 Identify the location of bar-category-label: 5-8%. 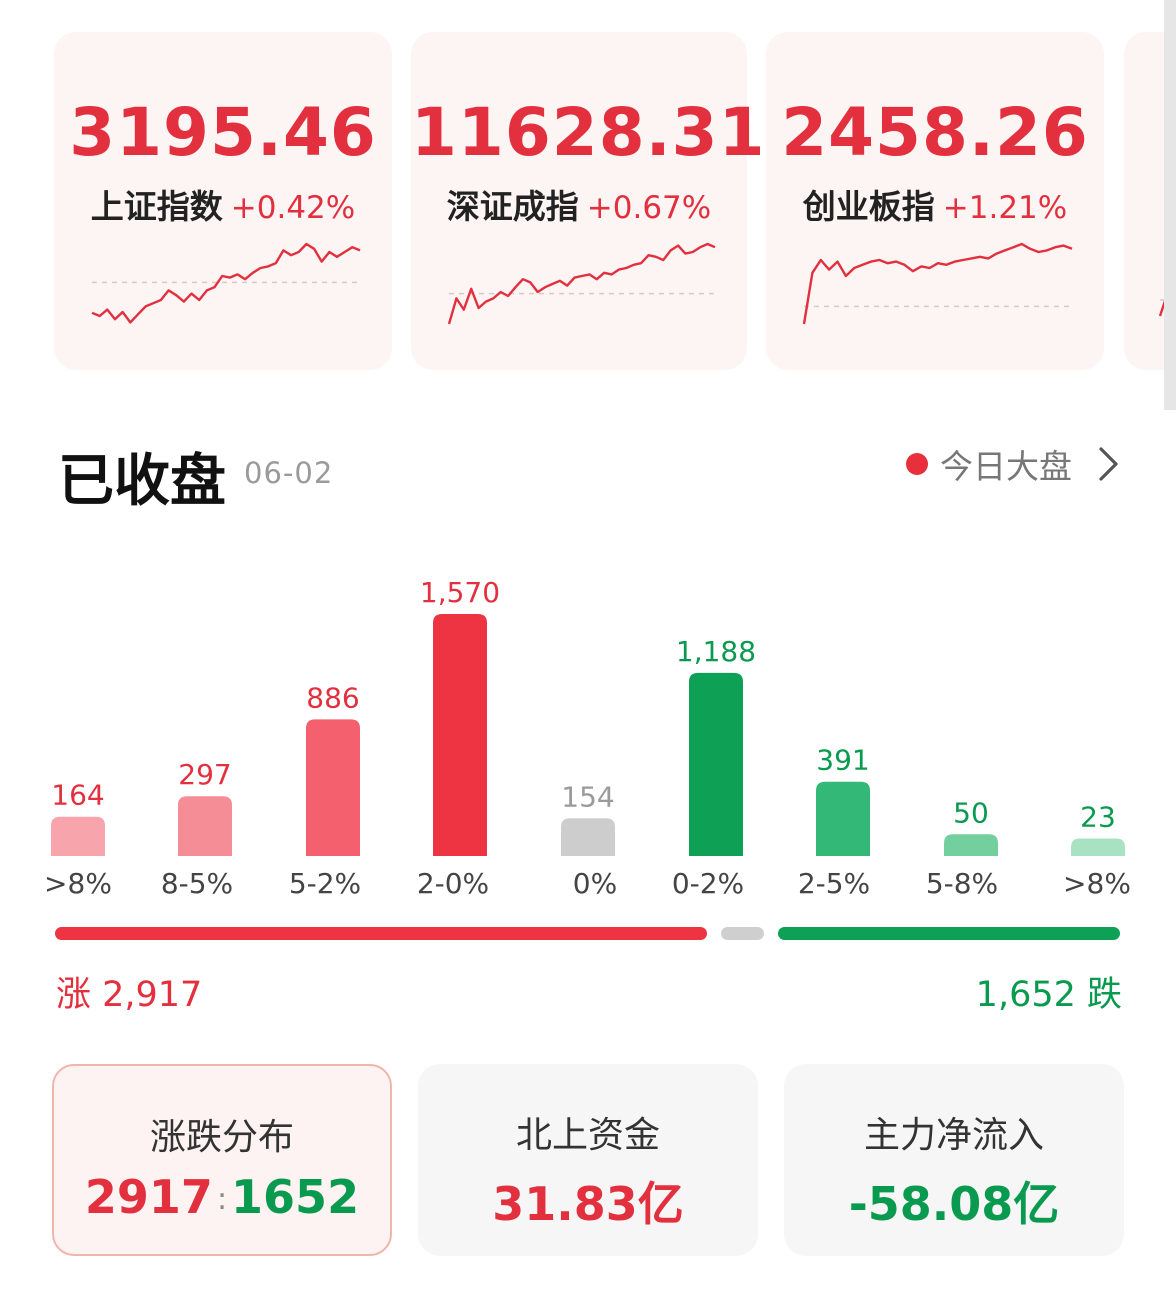
(962, 883).